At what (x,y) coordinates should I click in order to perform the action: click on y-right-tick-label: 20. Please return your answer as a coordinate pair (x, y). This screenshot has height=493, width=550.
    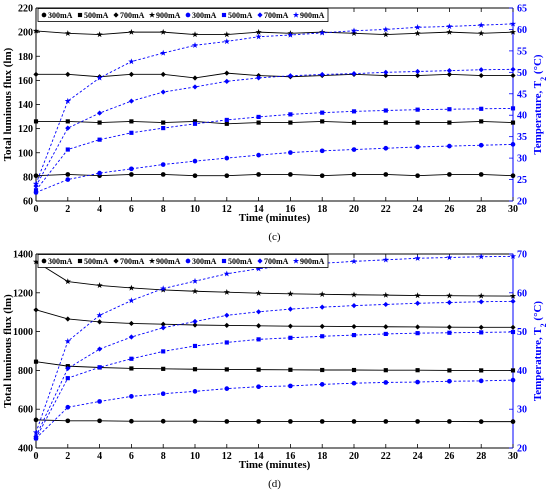
    Looking at the image, I should click on (522, 449).